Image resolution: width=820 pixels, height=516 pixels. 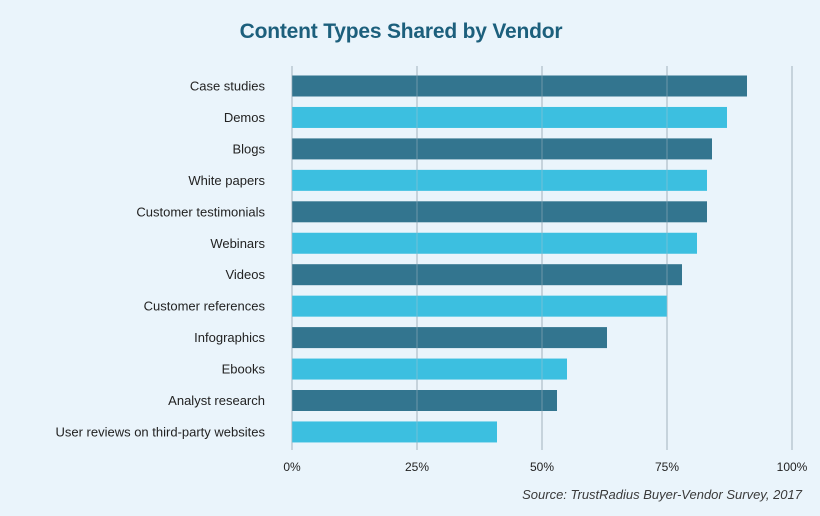 What do you see at coordinates (292, 467) in the screenshot?
I see `x-tick-label: 0%` at bounding box center [292, 467].